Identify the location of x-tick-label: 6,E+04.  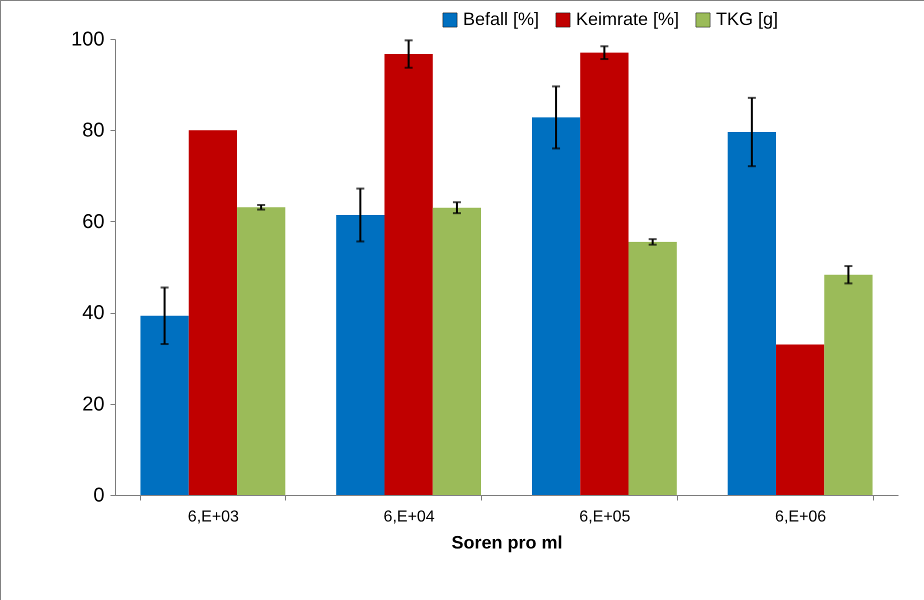
(409, 517).